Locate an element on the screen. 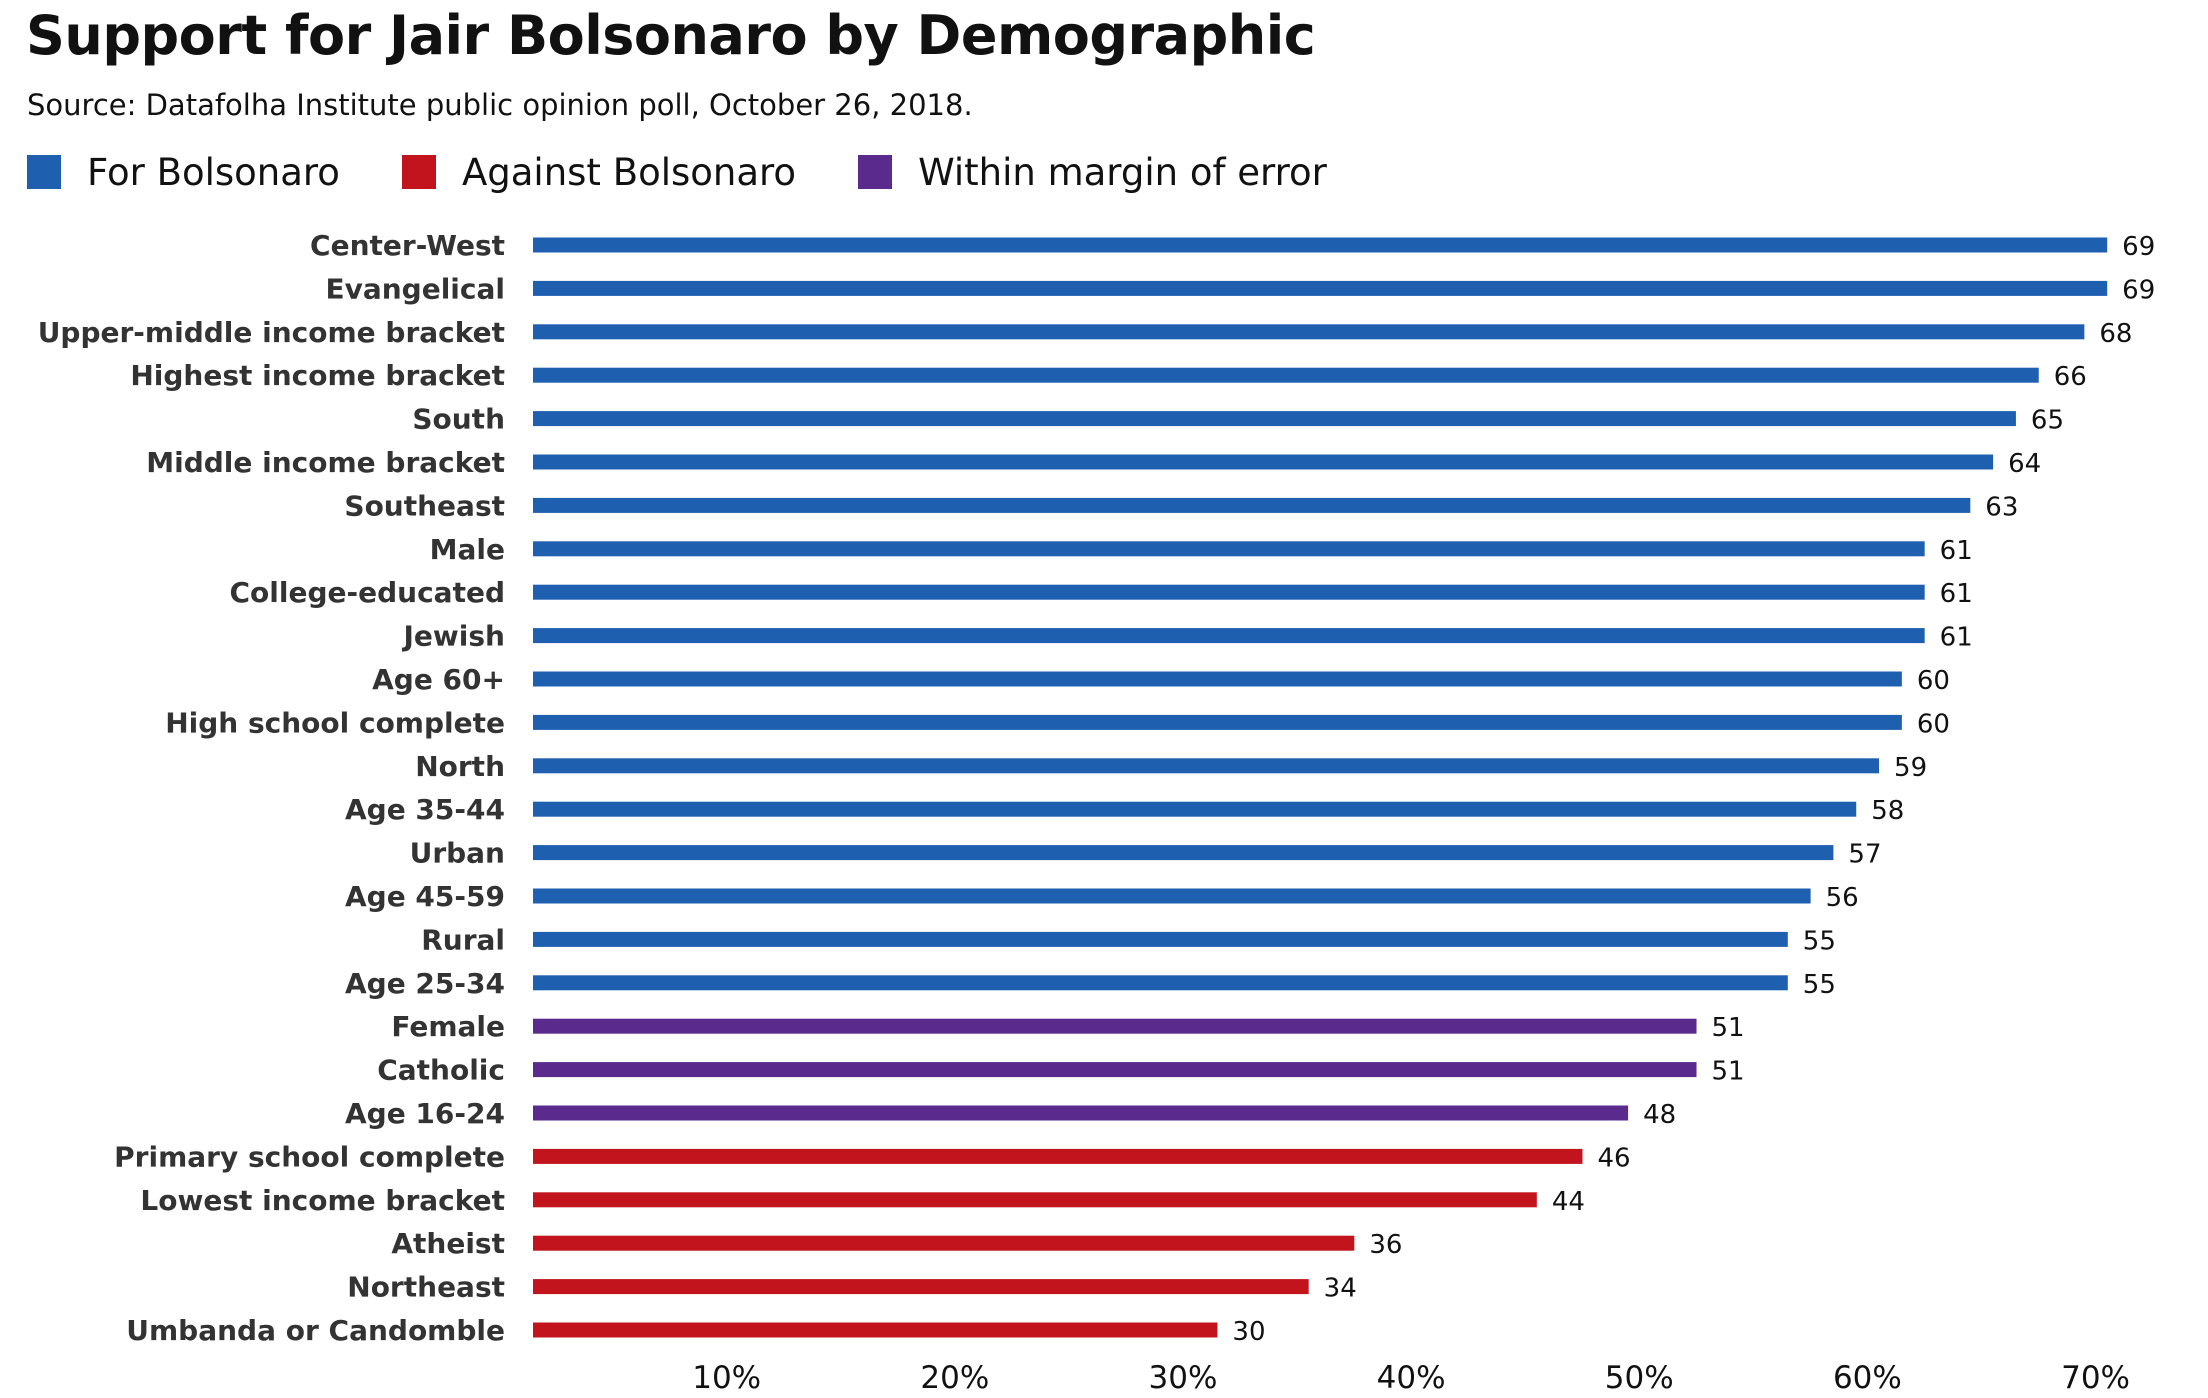  value-label-jewish: 61 is located at coordinates (1956, 638).